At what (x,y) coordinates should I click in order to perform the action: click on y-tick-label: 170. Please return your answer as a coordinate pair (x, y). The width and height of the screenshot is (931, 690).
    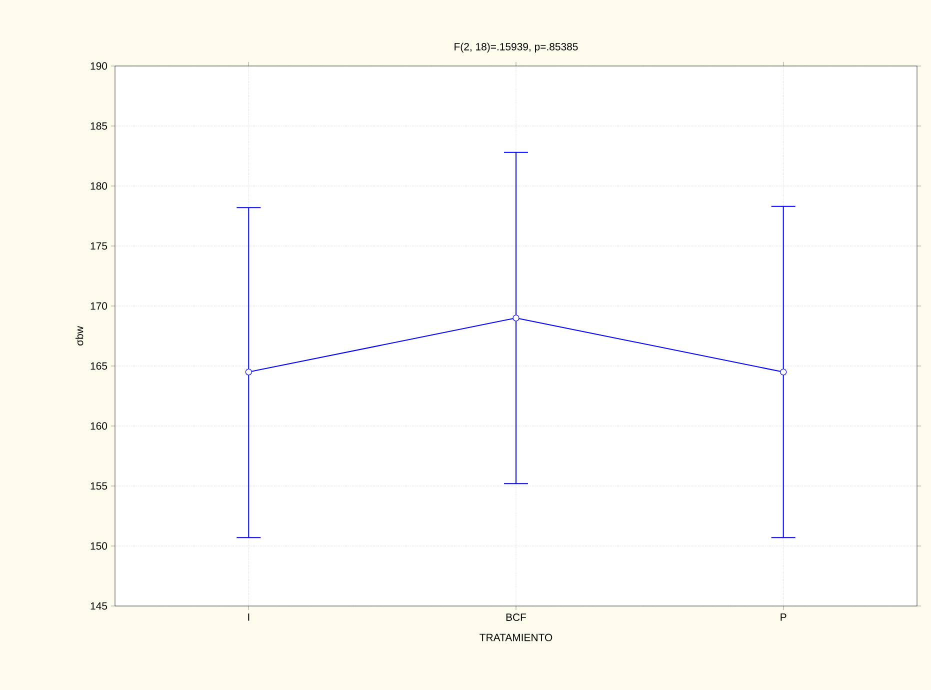
    Looking at the image, I should click on (99, 306).